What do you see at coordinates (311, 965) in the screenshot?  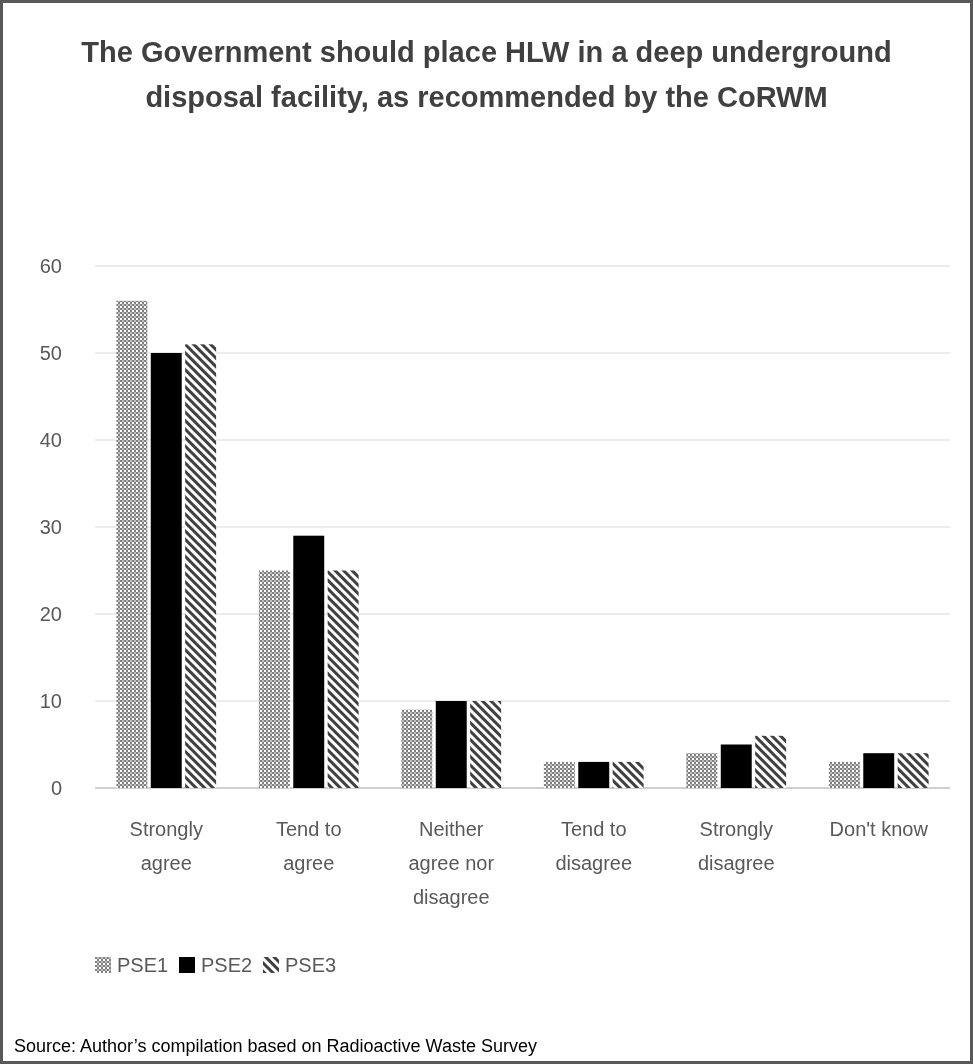 I see `legend-label: PSE3` at bounding box center [311, 965].